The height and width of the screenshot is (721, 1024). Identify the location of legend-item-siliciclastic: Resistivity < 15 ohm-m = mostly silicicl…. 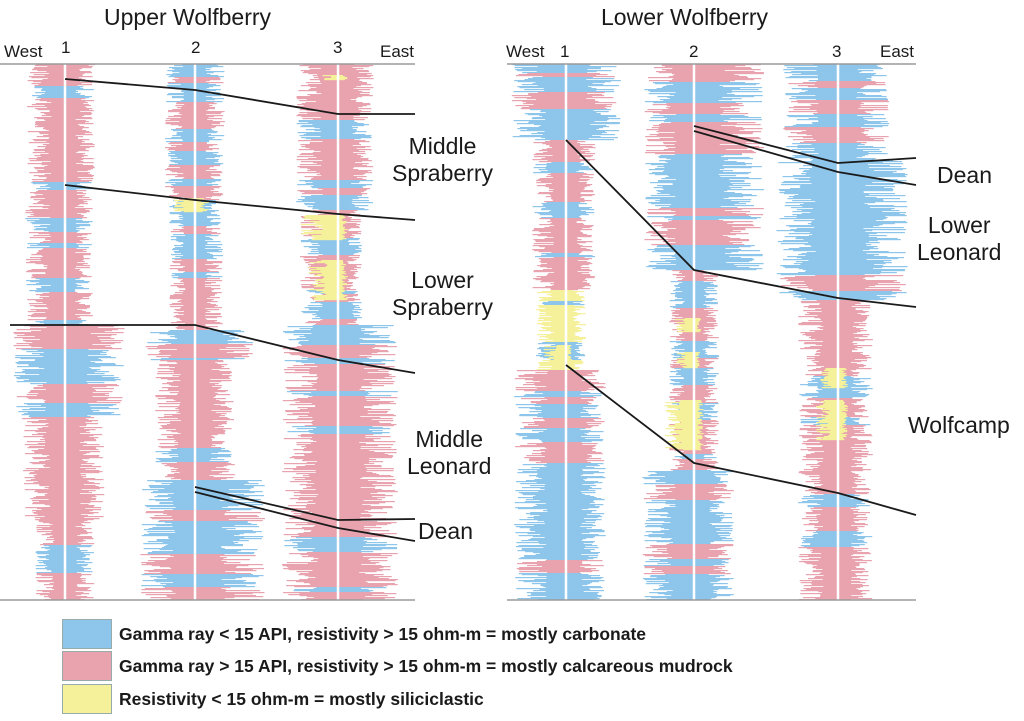
(273, 699).